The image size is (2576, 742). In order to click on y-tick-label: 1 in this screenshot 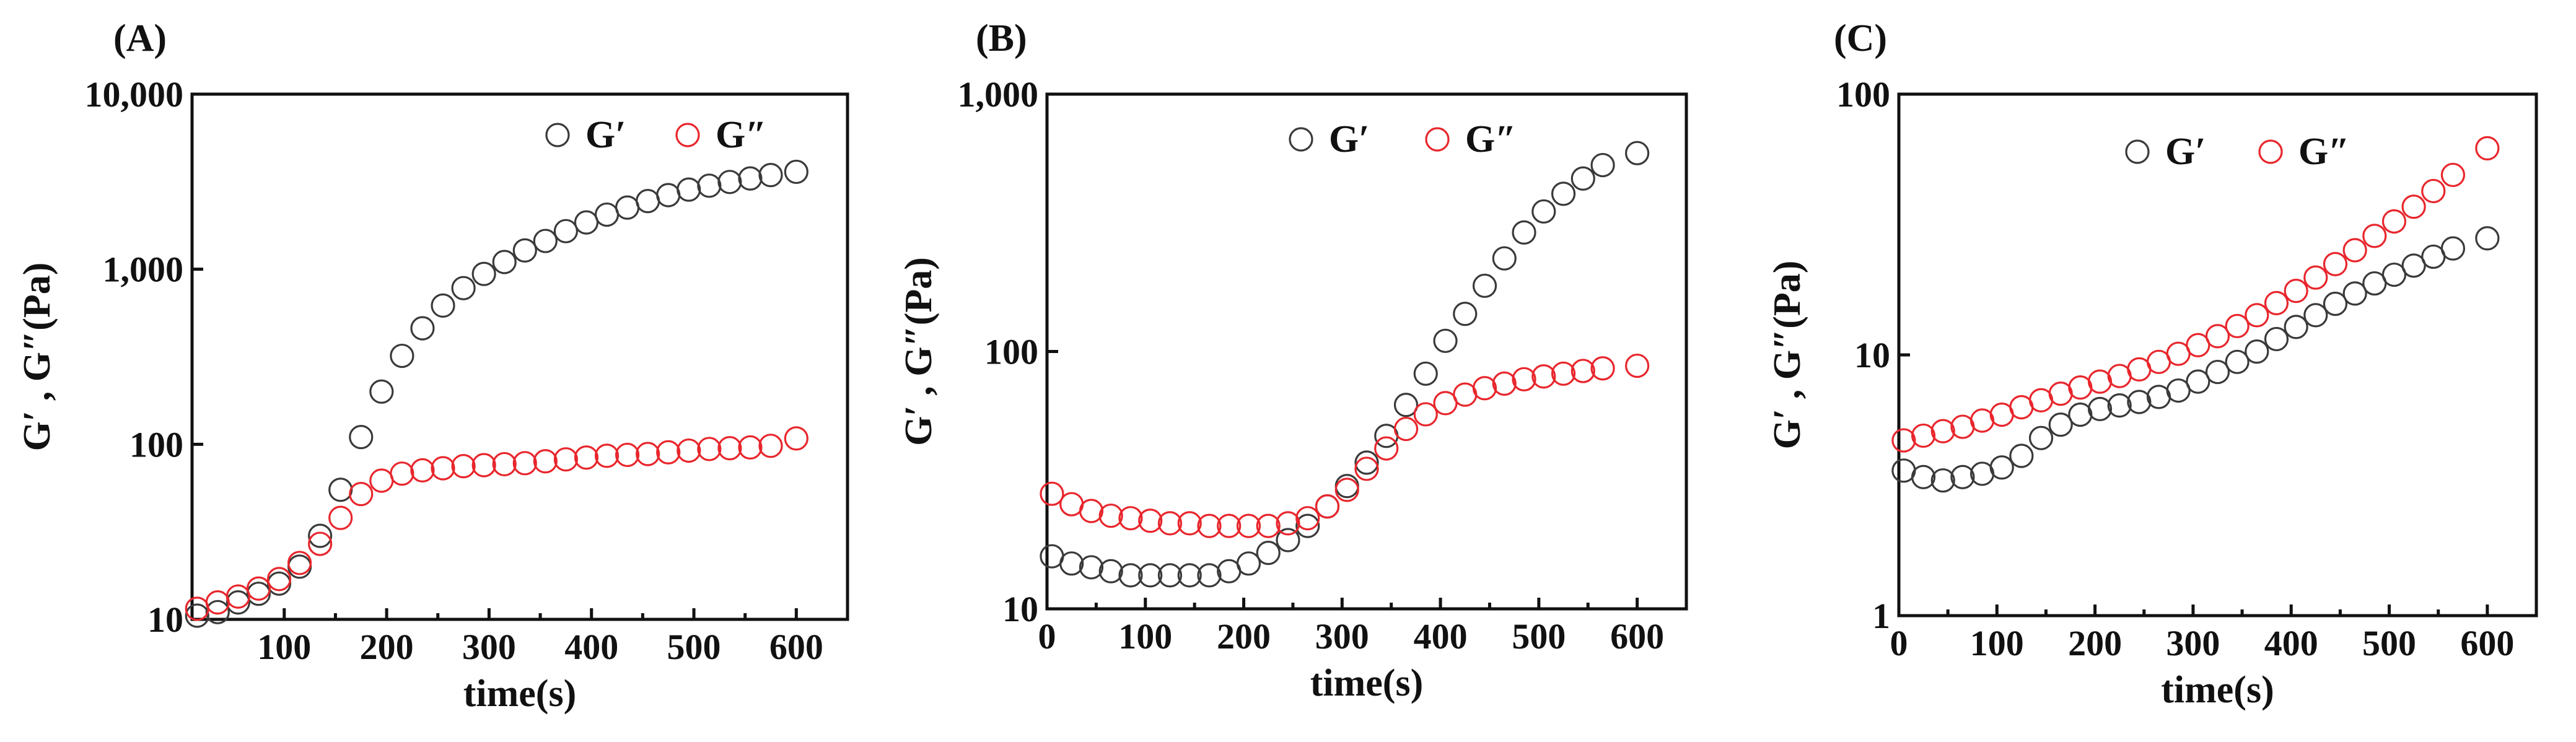, I will do `click(1881, 616)`.